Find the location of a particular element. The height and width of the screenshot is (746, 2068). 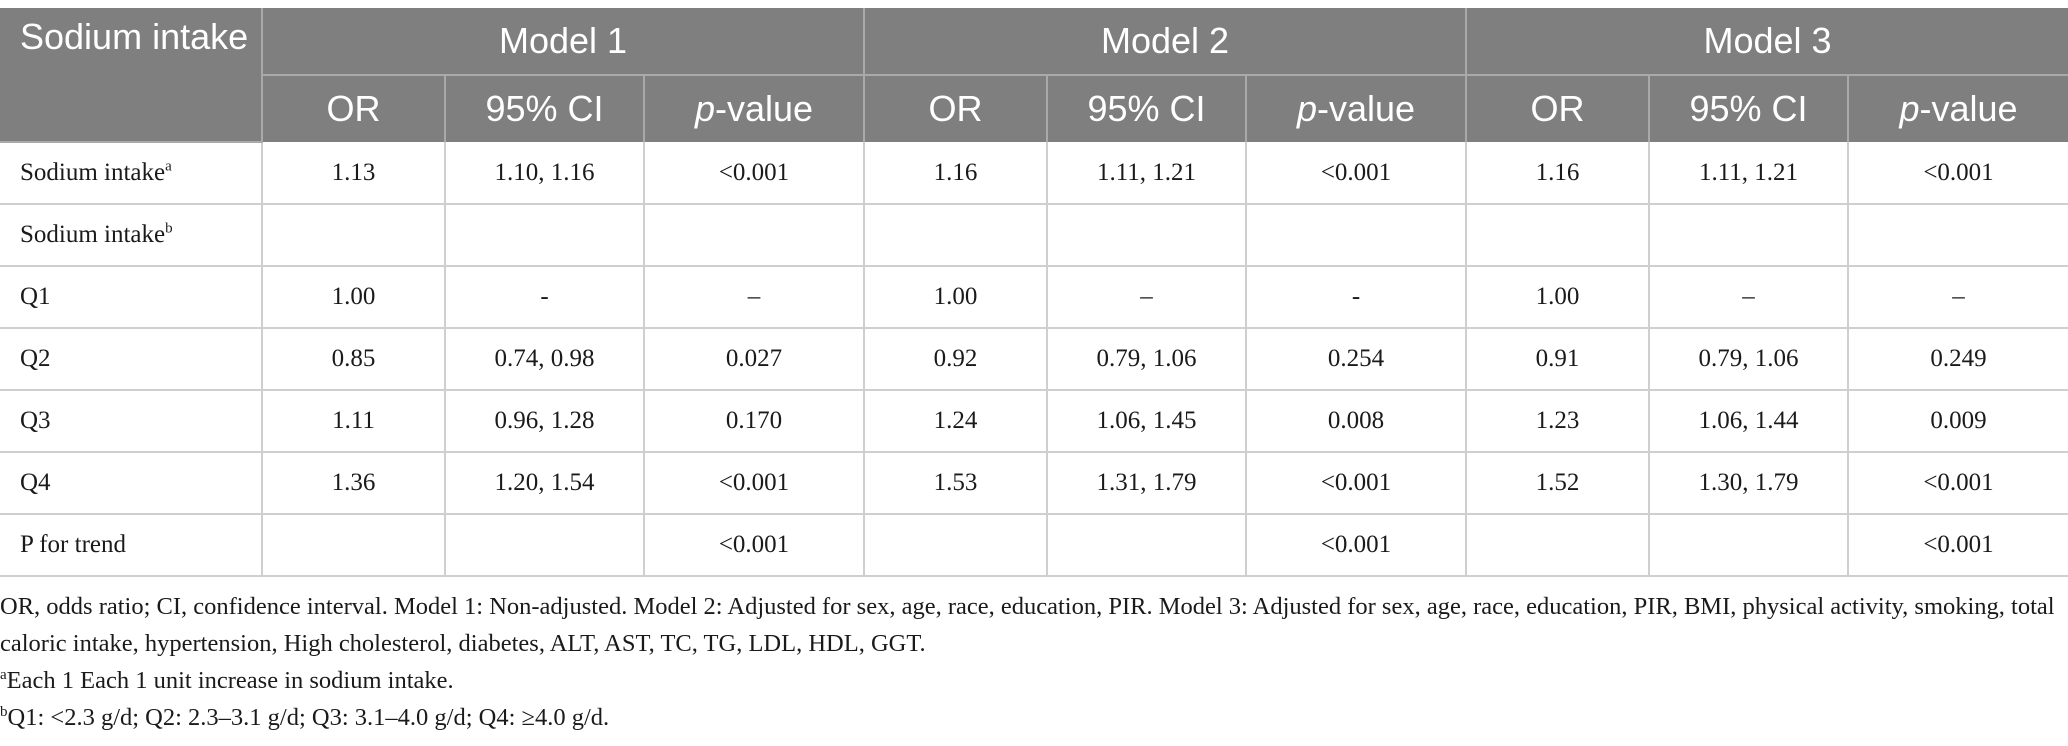

table-cell: 1.23 is located at coordinates (1557, 421).